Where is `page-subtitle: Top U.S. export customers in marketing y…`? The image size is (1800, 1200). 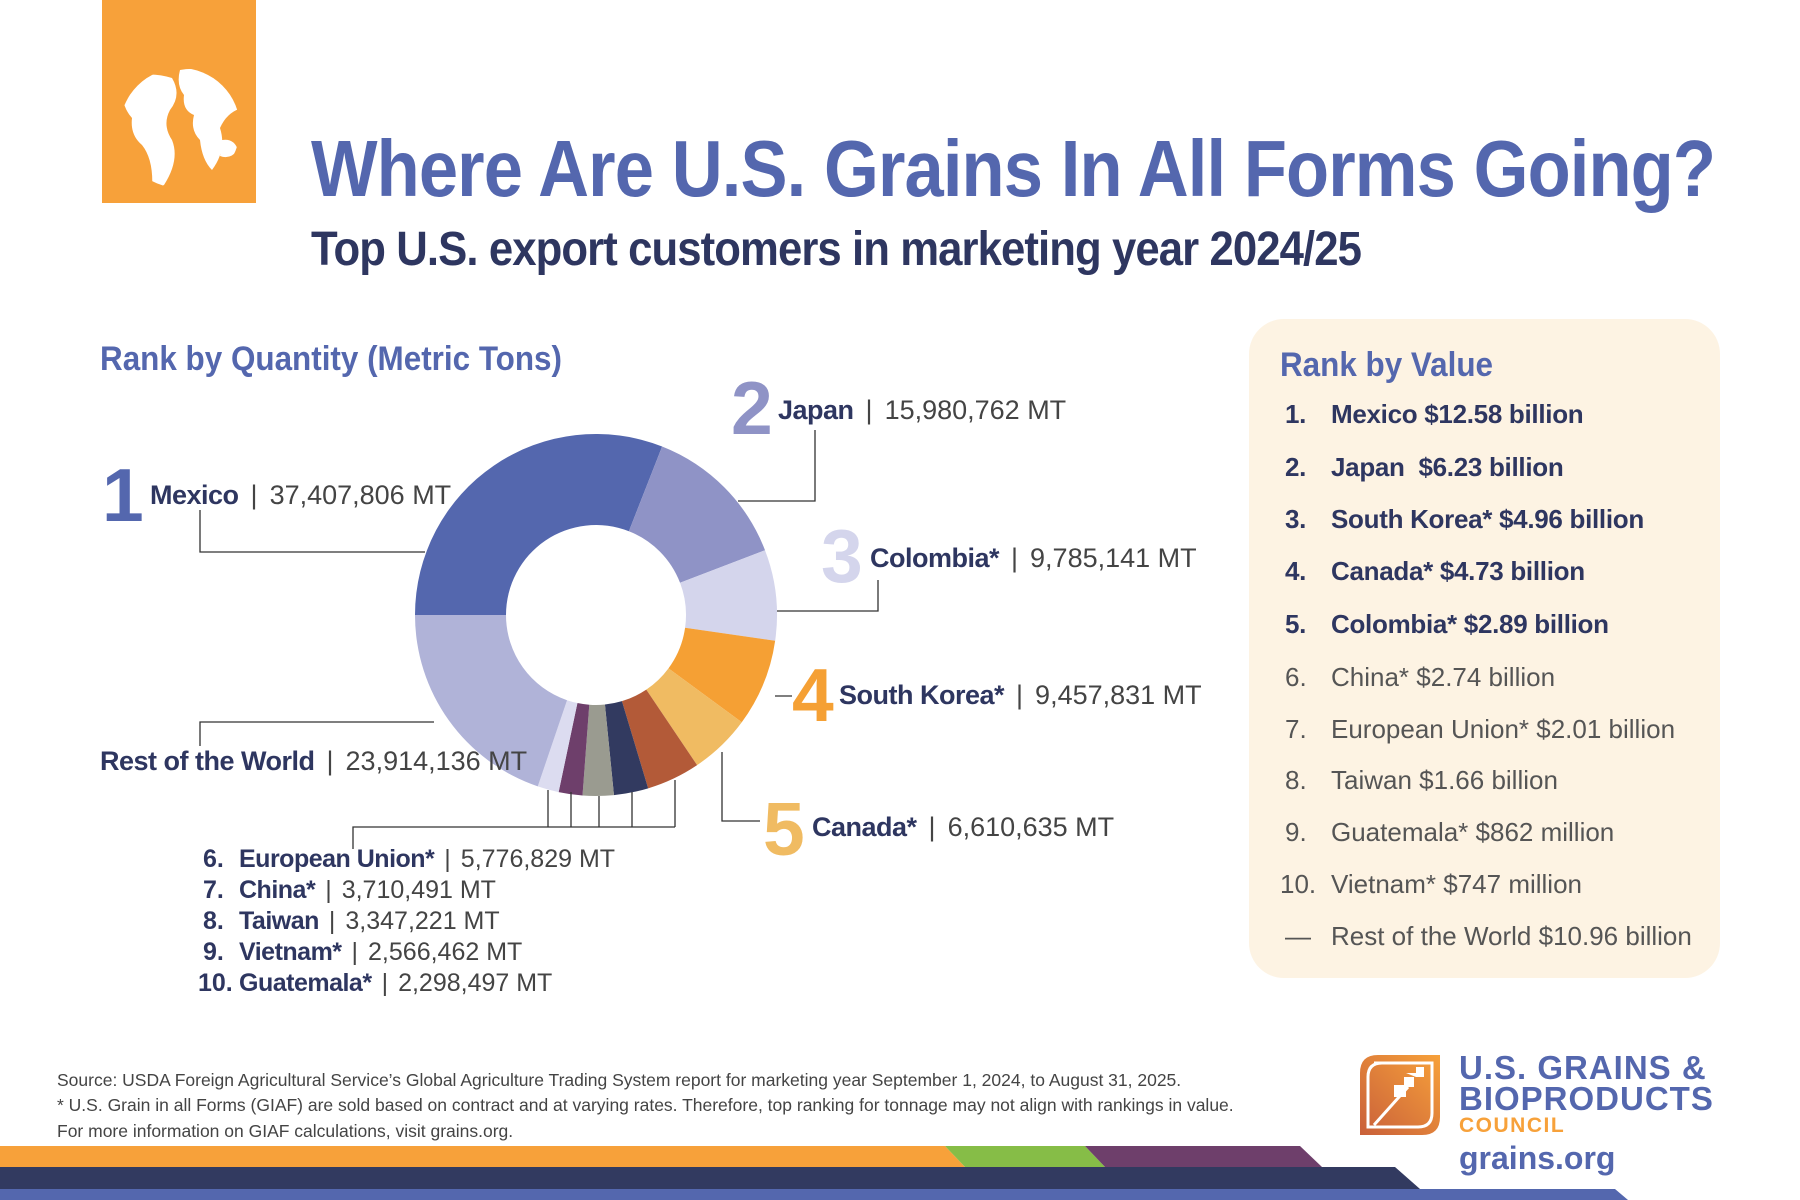
page-subtitle: Top U.S. export customers in marketing y… is located at coordinates (836, 249).